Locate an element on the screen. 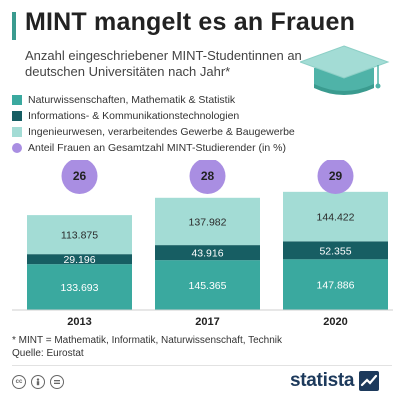 The image size is (405, 405). category-label: 2017 is located at coordinates (207, 322).